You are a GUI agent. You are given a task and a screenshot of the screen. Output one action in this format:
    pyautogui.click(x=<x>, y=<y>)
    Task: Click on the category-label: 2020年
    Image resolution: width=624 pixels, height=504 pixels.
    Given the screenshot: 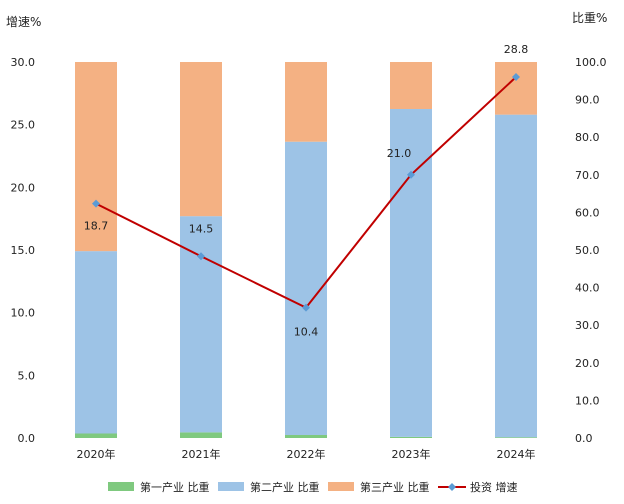 What is the action you would take?
    pyautogui.click(x=96, y=454)
    